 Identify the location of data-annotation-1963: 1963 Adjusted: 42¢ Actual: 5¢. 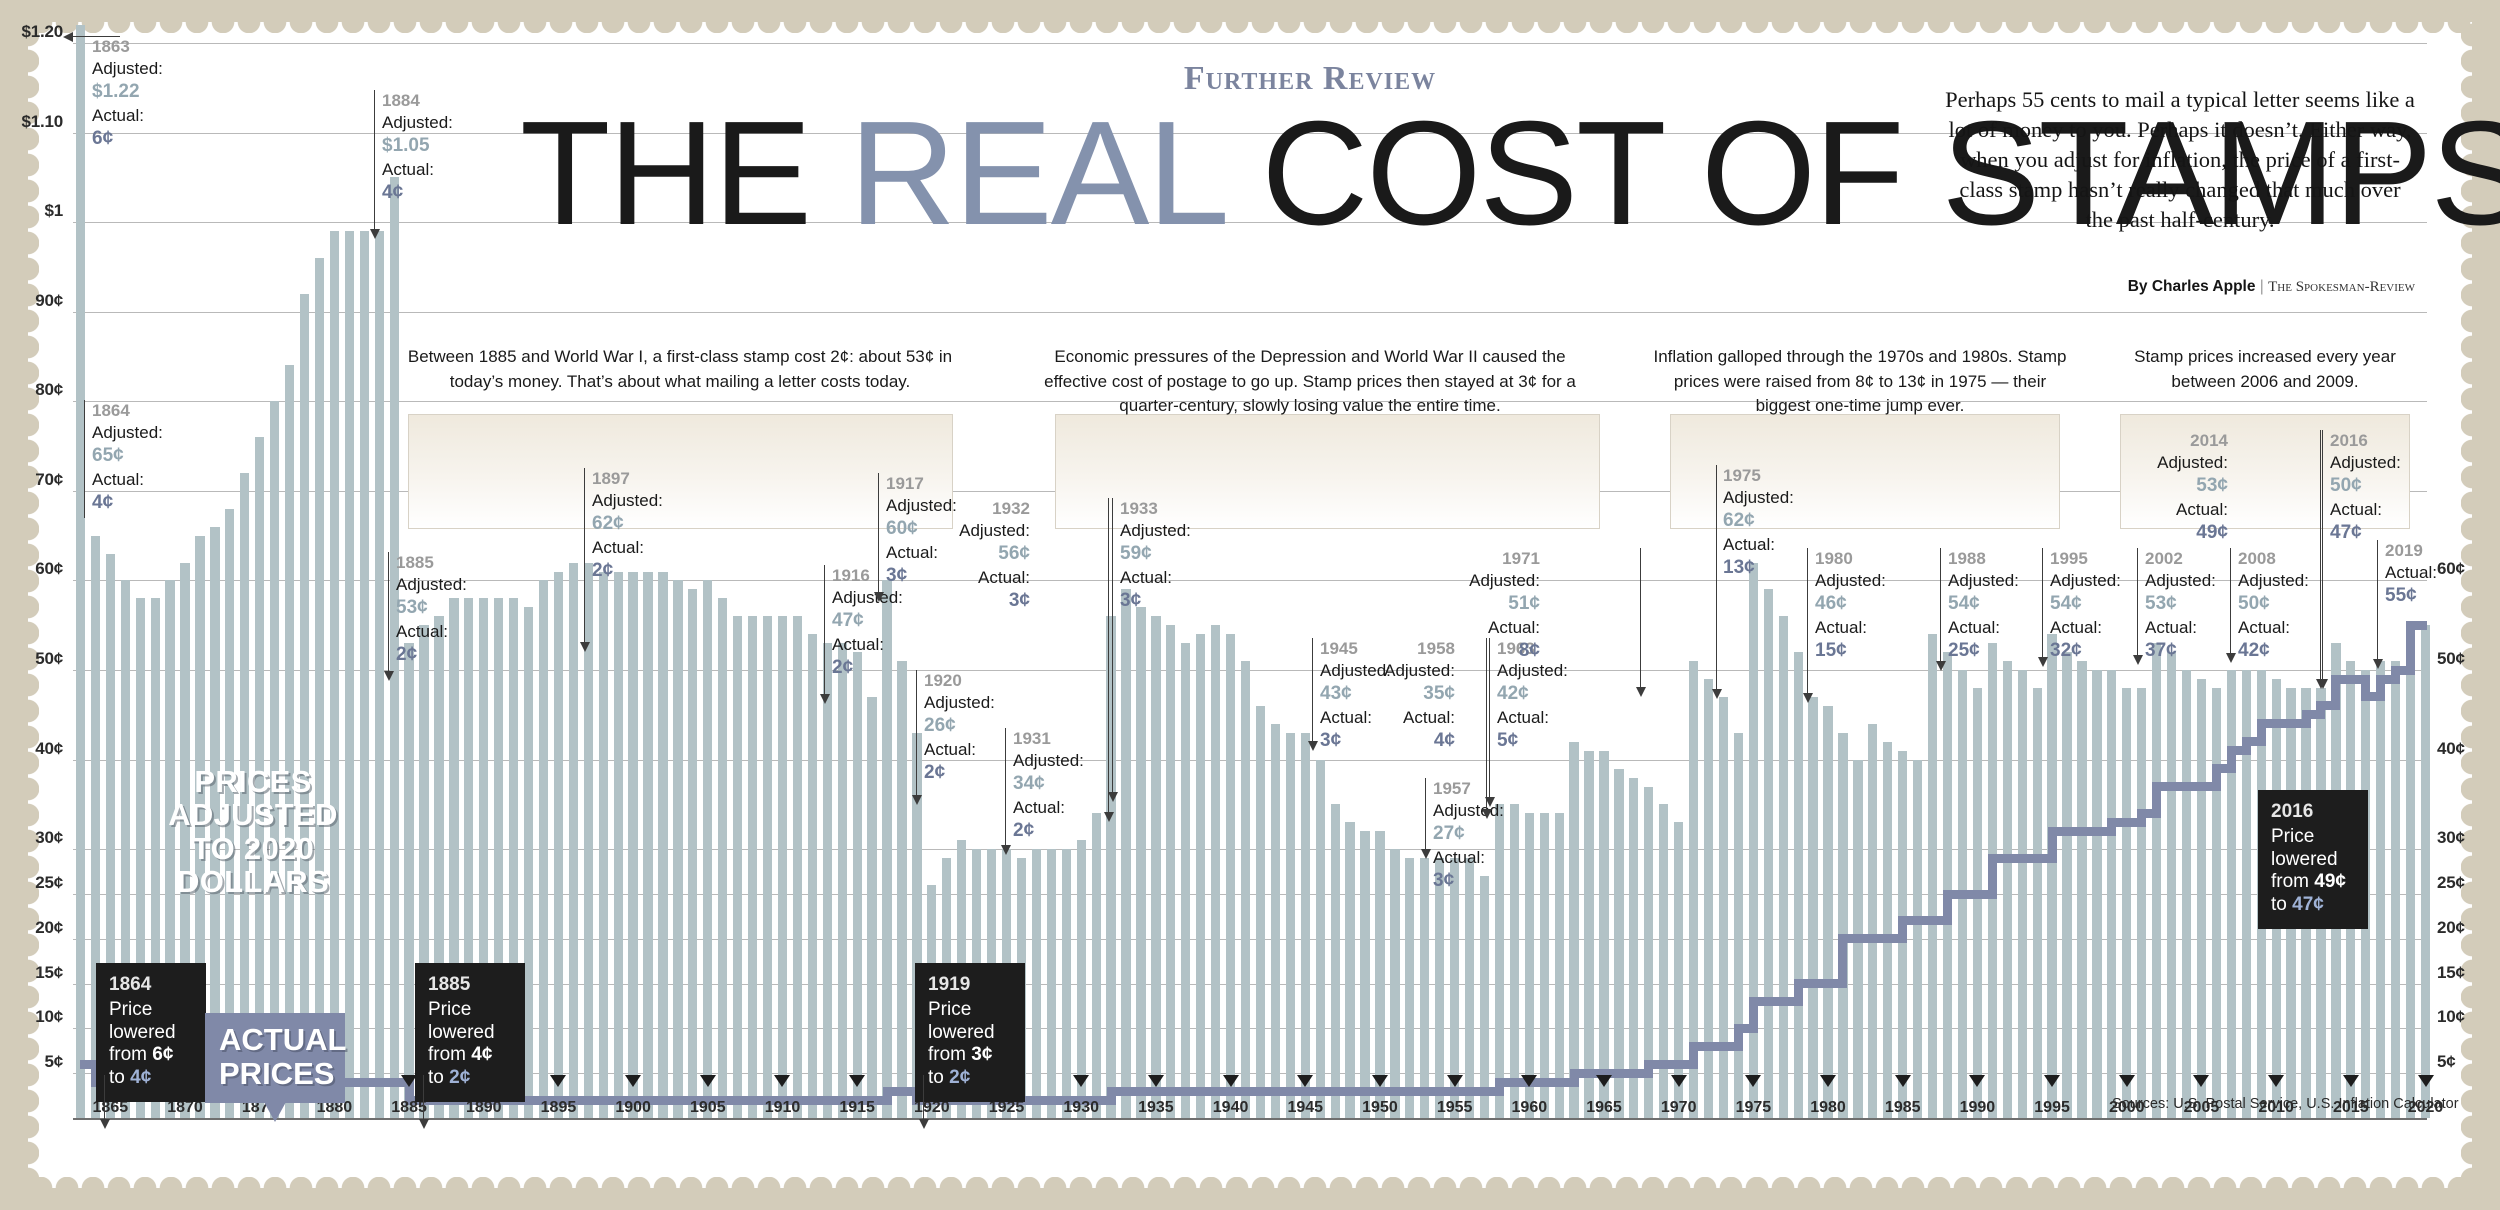
(1532, 696).